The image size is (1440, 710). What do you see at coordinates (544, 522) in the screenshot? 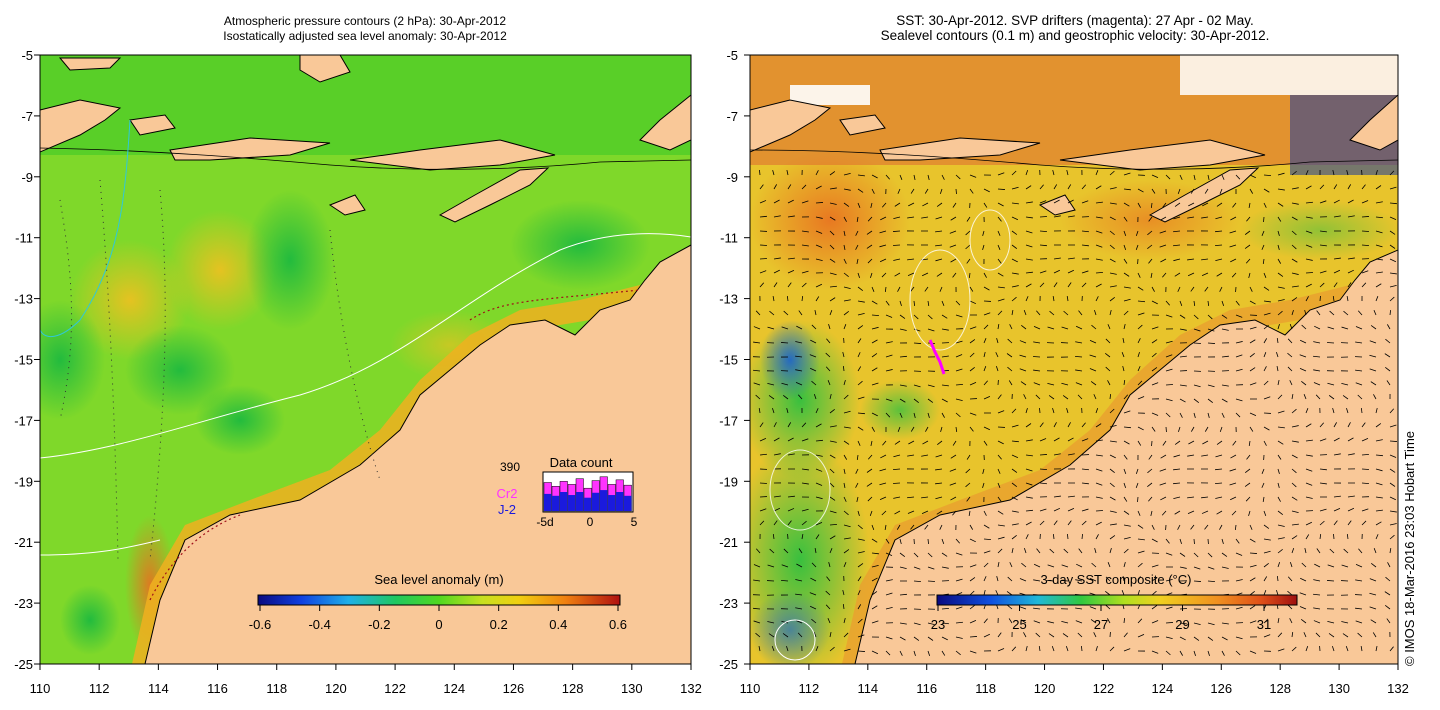
I see `data-count-tick: -5d` at bounding box center [544, 522].